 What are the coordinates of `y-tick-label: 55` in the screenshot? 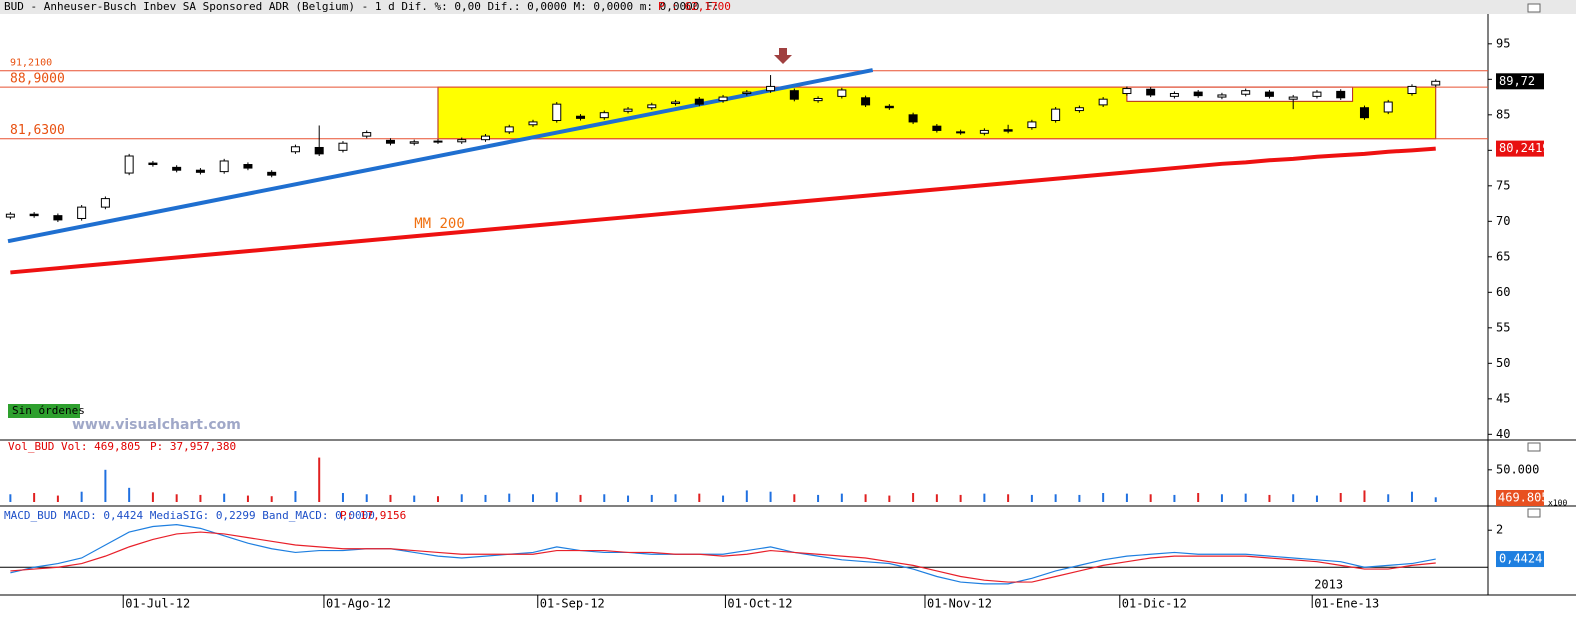 It's located at (1503, 327).